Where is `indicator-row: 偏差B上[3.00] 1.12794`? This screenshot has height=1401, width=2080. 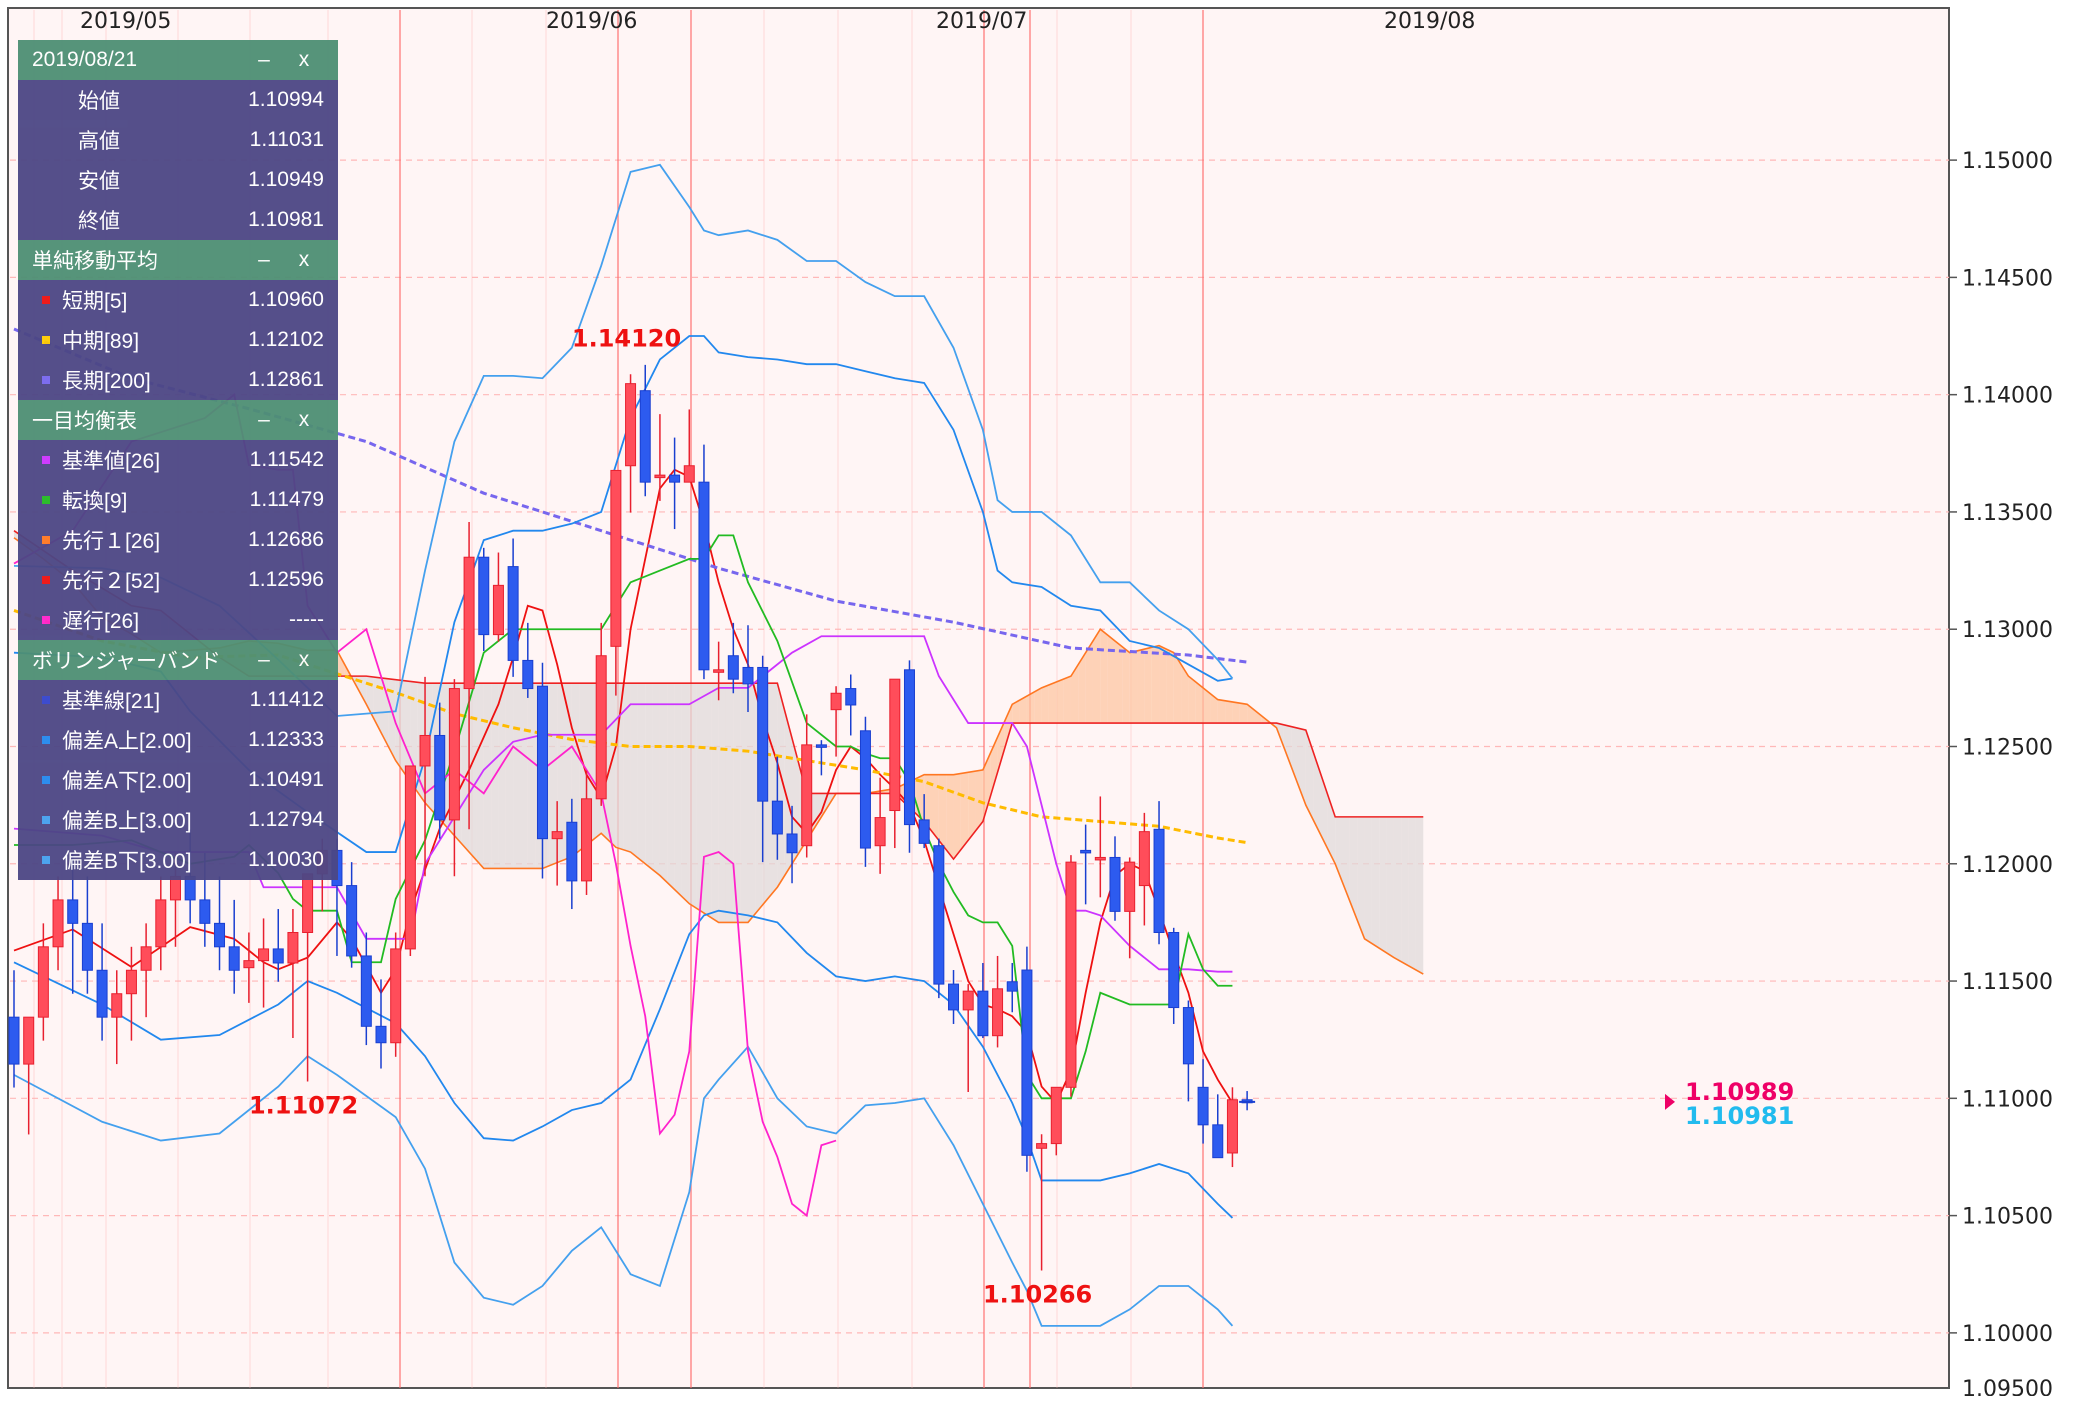
indicator-row: 偏差B上[3.00] 1.12794 is located at coordinates (178, 820).